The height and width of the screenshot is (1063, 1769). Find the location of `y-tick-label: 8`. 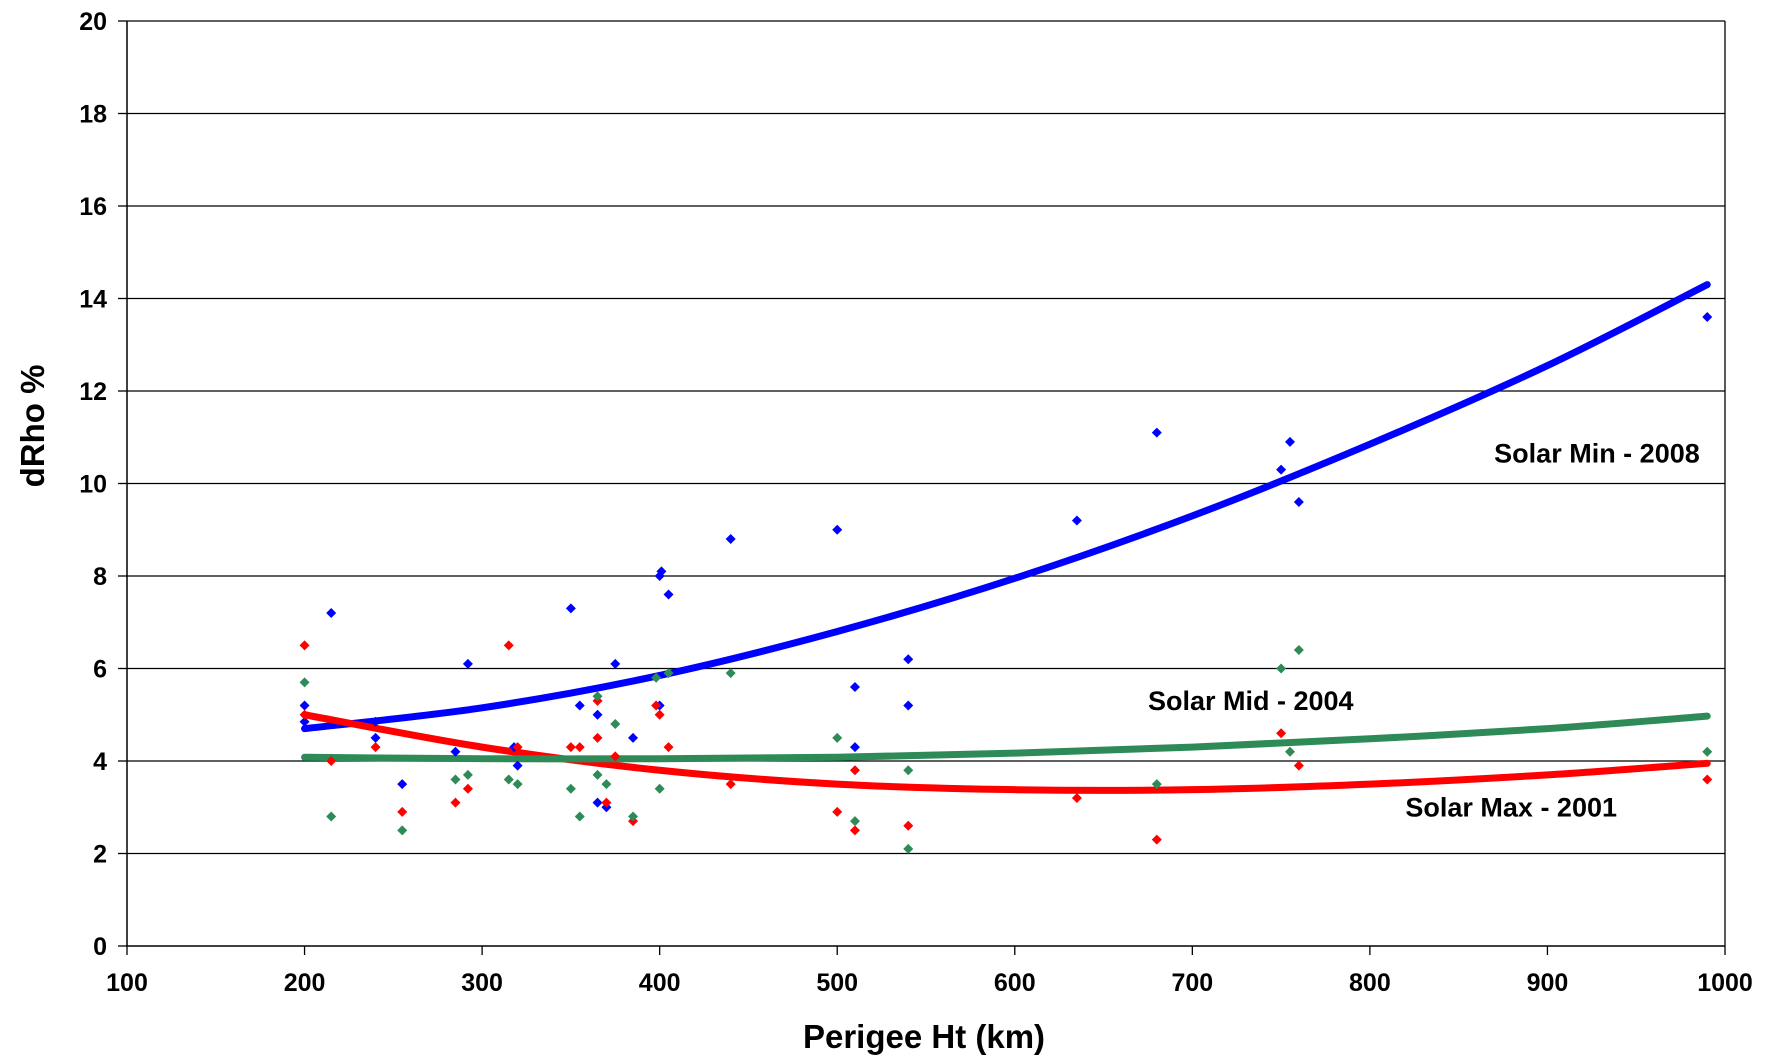

y-tick-label: 8 is located at coordinates (100, 577).